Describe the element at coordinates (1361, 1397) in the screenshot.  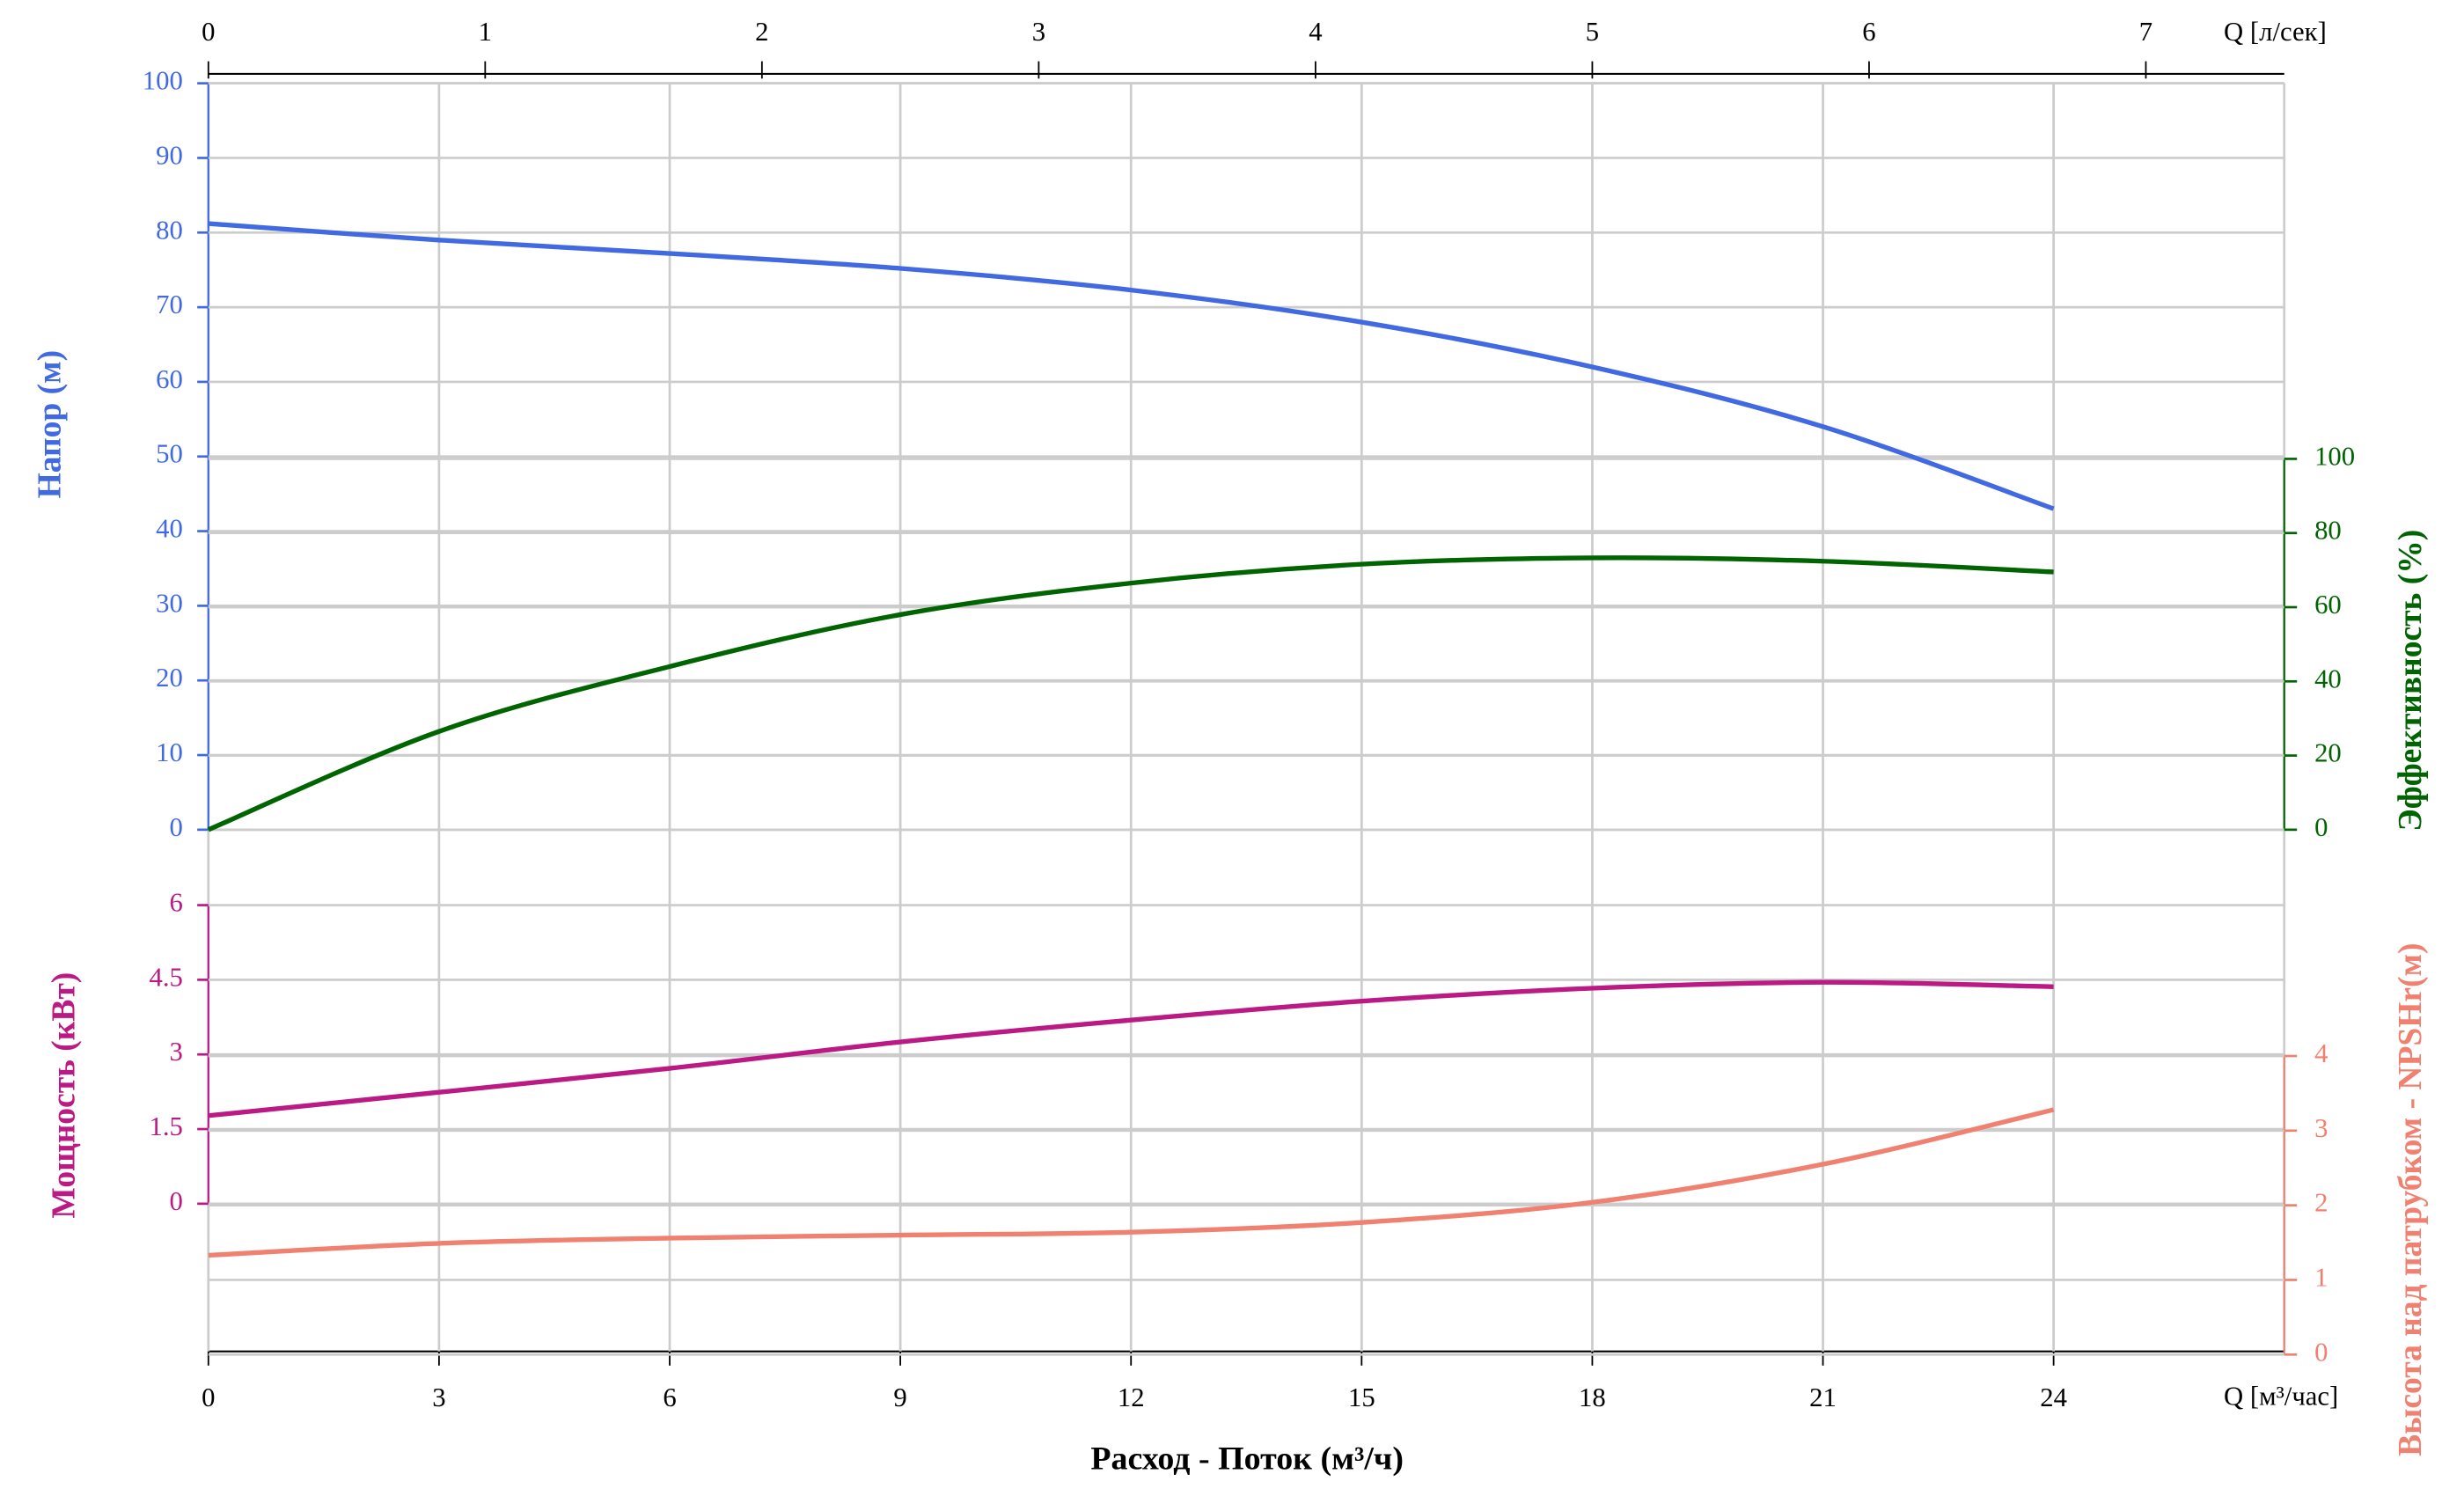
I see `x-tick-label: 15` at that location.